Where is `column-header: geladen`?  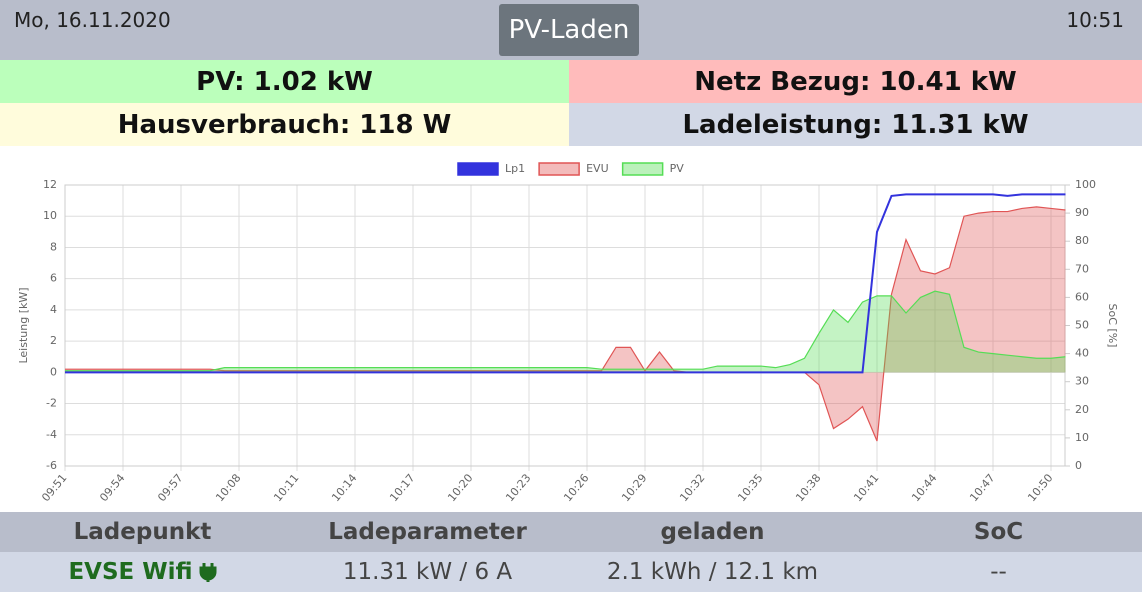 column-header: geladen is located at coordinates (712, 532).